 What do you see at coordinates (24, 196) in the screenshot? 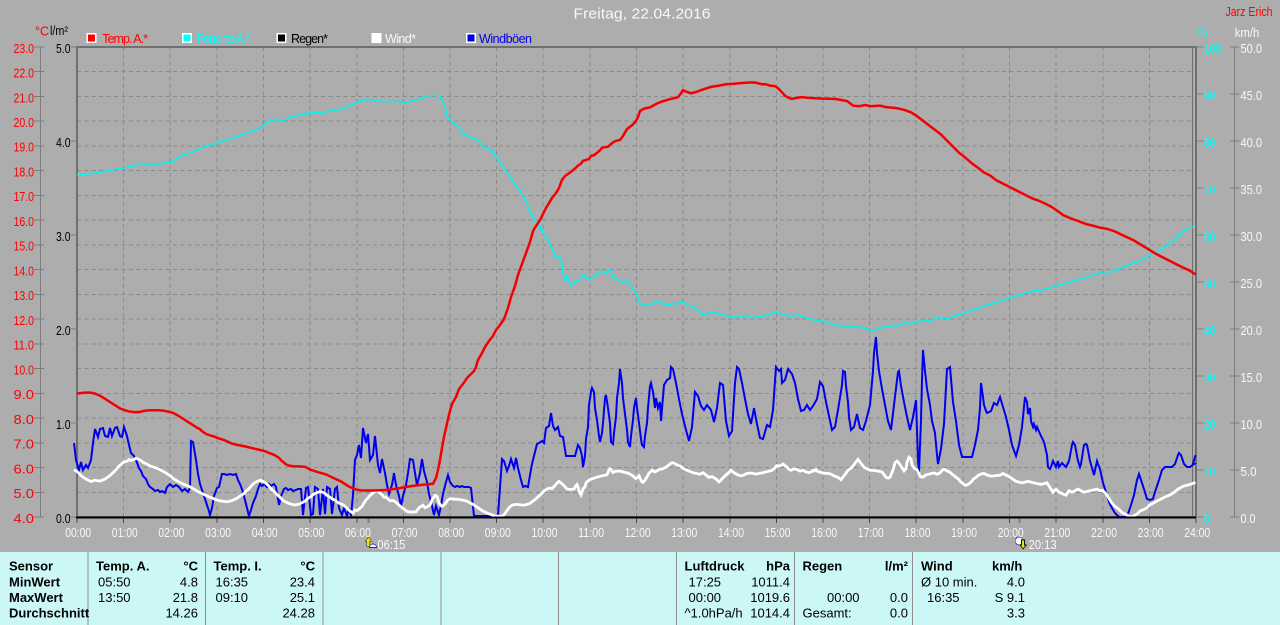
I see `svg-text: 17.0` at bounding box center [24, 196].